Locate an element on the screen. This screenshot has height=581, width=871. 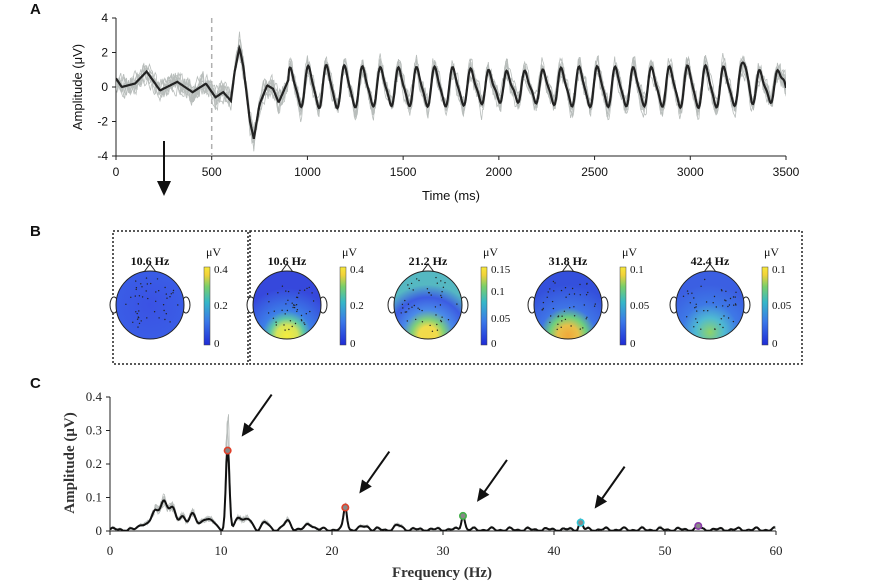
panel-a-ylabel: Amplitude (μV) is located at coordinates (77, 87).